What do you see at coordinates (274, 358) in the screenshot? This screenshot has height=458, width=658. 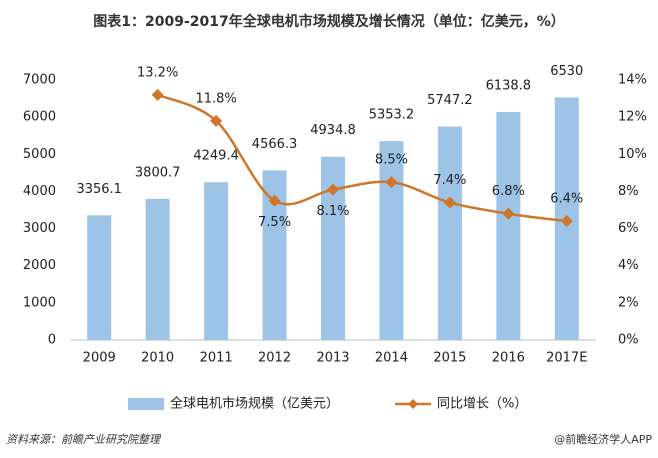 I see `x-tick-label: 2012` at bounding box center [274, 358].